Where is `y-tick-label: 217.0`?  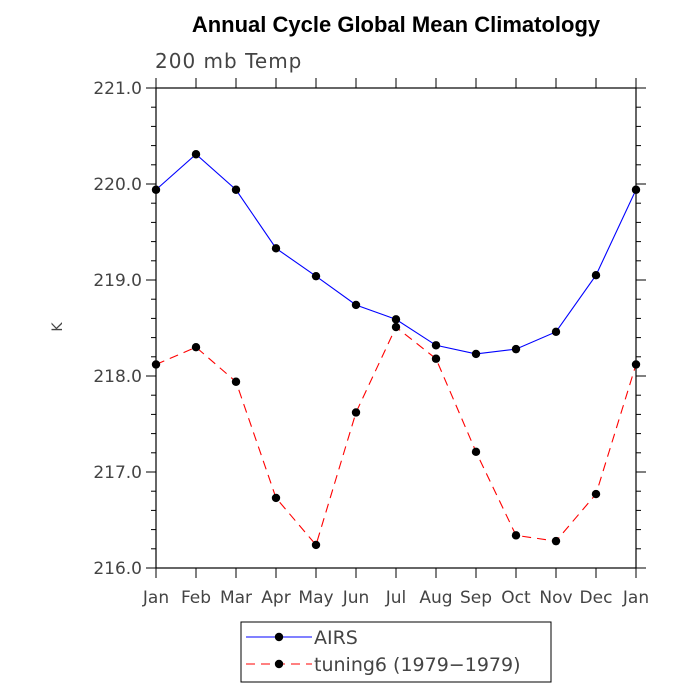
y-tick-label: 217.0 is located at coordinates (117, 473).